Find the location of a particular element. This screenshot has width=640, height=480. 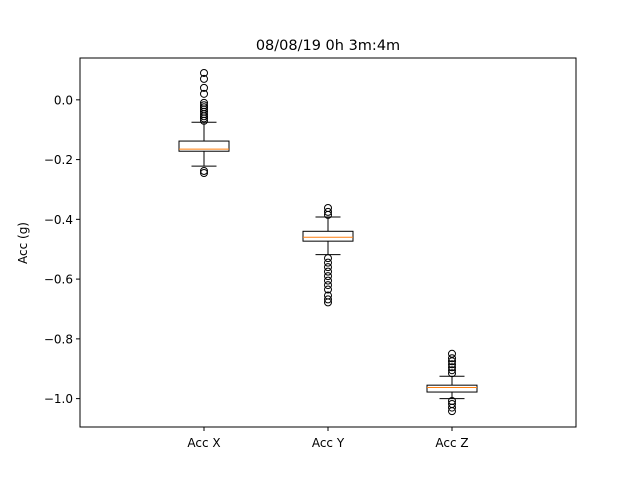

y-axis-ticks: 0.0 −0.2 −0.4 −0.6 −0.8 −1.0 is located at coordinates (62, 249).